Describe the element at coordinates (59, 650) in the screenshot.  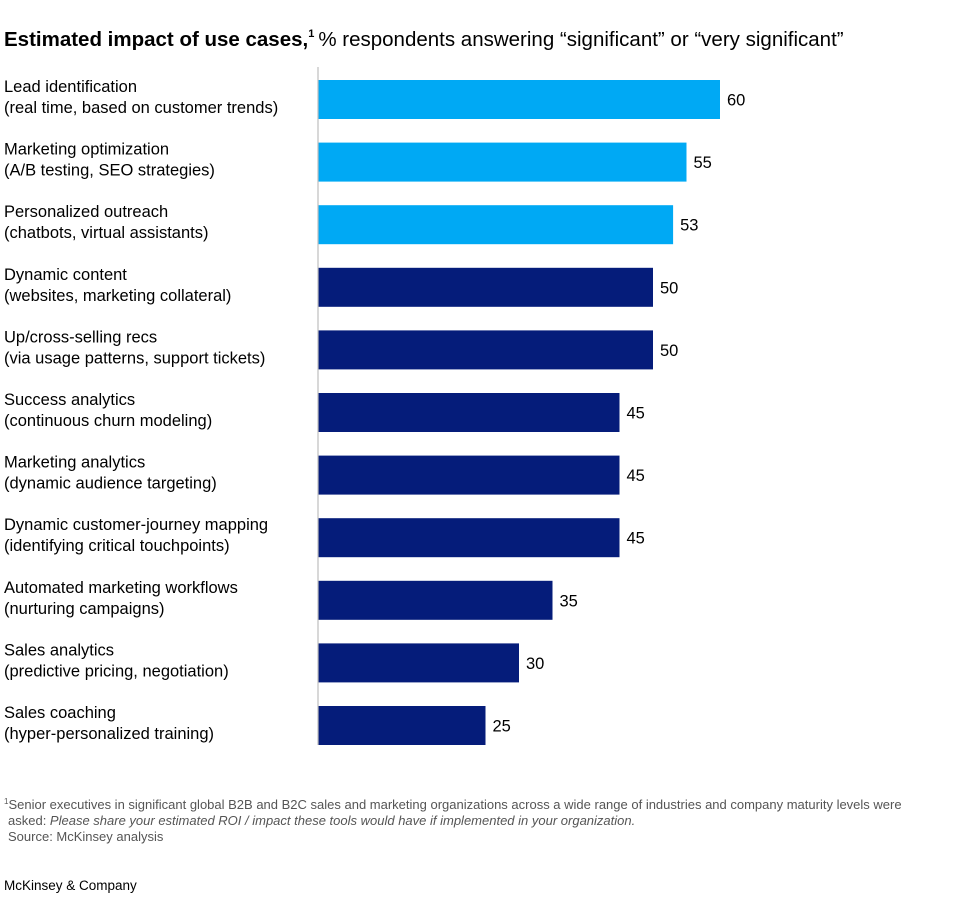
I see `category-label: Sales analytics` at that location.